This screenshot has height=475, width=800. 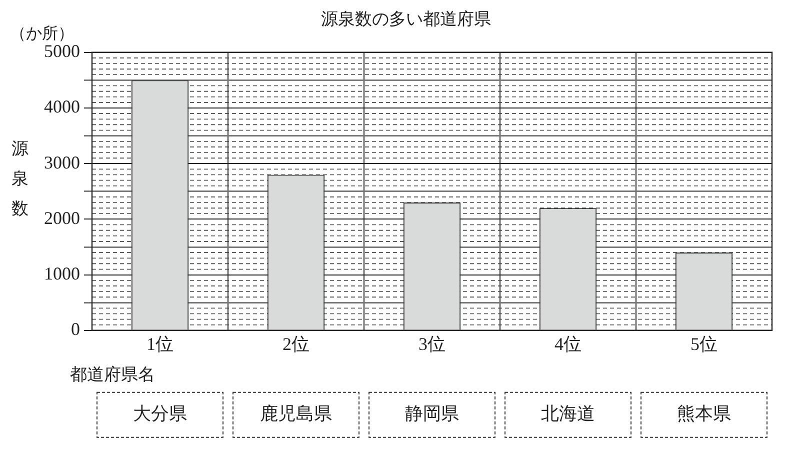 What do you see at coordinates (406, 19) in the screenshot?
I see `chart-title: 源泉数の多い都道府県` at bounding box center [406, 19].